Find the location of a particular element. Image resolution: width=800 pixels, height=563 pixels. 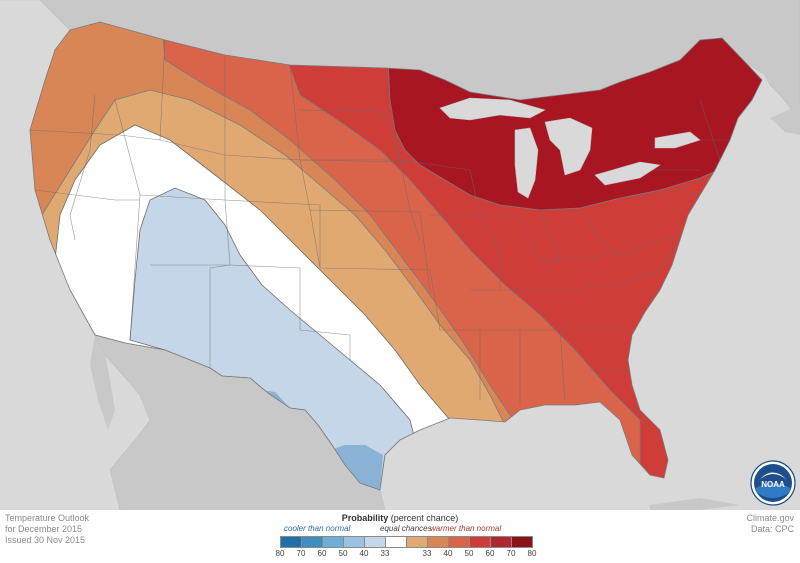

nova-scotia is located at coordinates (785, 120).